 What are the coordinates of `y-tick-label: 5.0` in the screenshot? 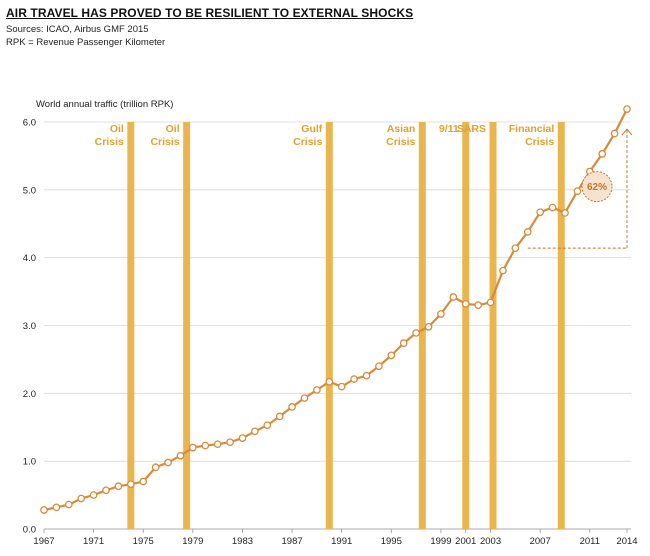 It's located at (29, 190).